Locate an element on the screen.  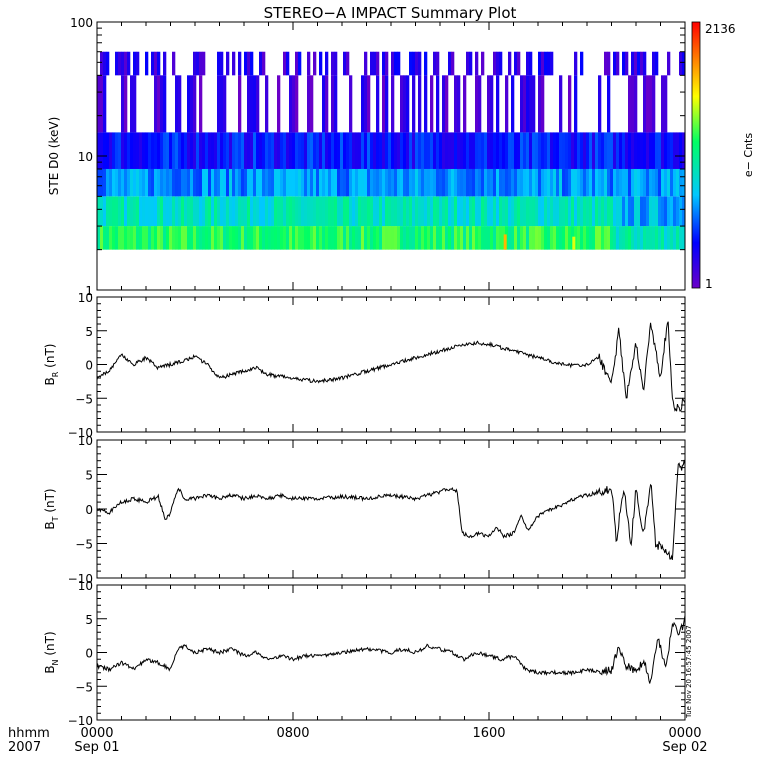
br-series-line is located at coordinates (391, 366).